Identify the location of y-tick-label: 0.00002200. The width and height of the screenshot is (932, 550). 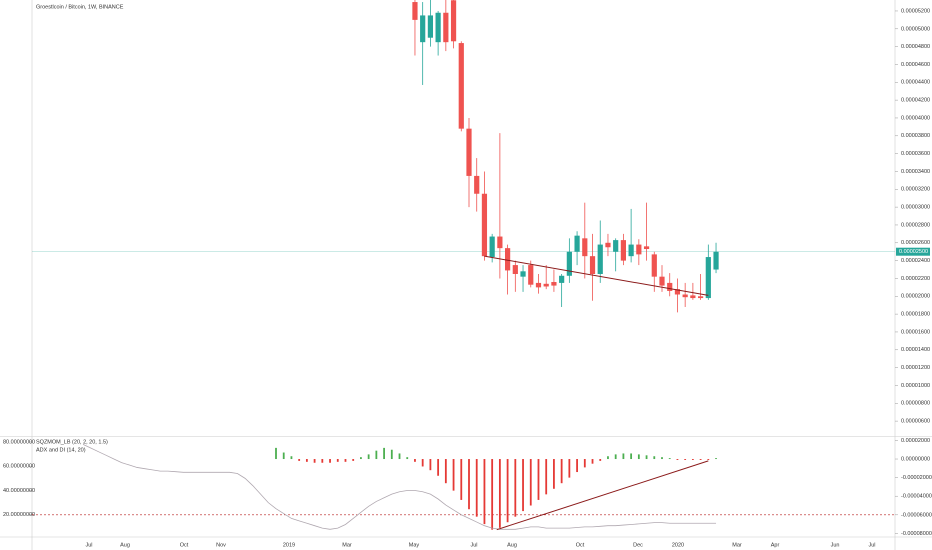
(915, 279).